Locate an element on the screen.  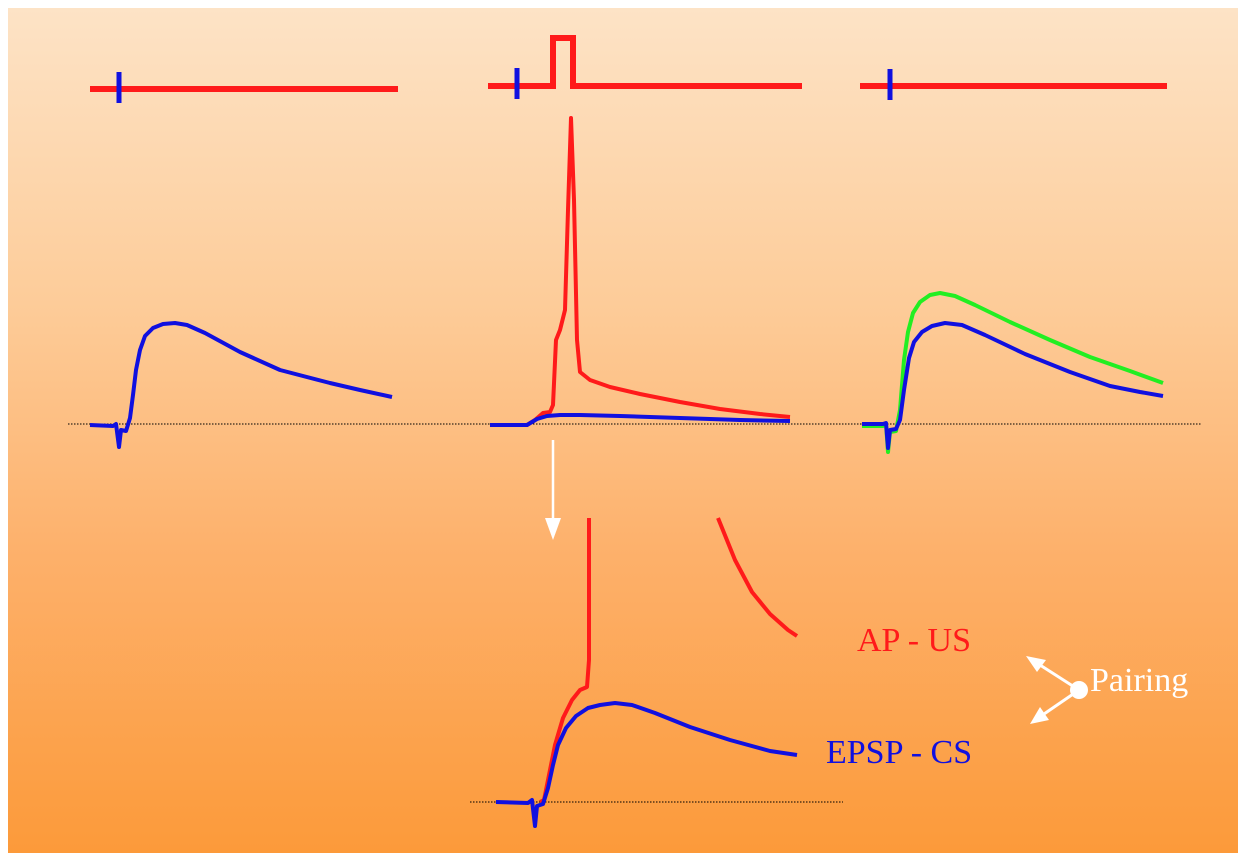
arrow-to-ap-us is located at coordinates (1036, 664).